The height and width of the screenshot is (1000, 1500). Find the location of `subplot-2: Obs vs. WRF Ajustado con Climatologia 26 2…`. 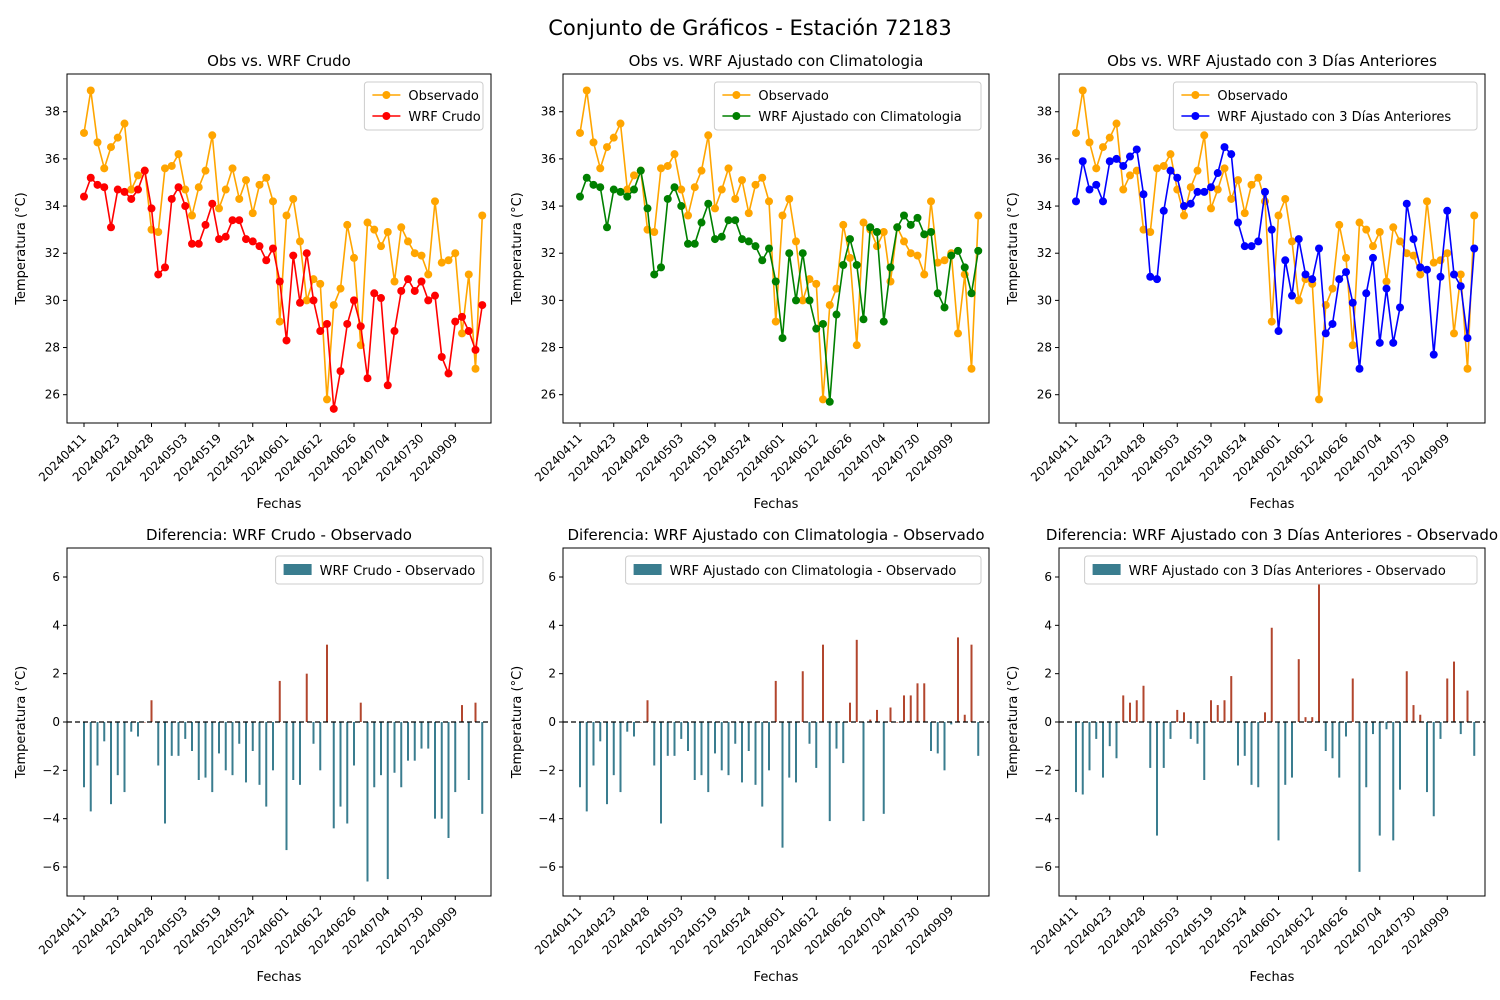

subplot-2: Obs vs. WRF Ajustado con Climatologia 26 2… is located at coordinates (750, 282).